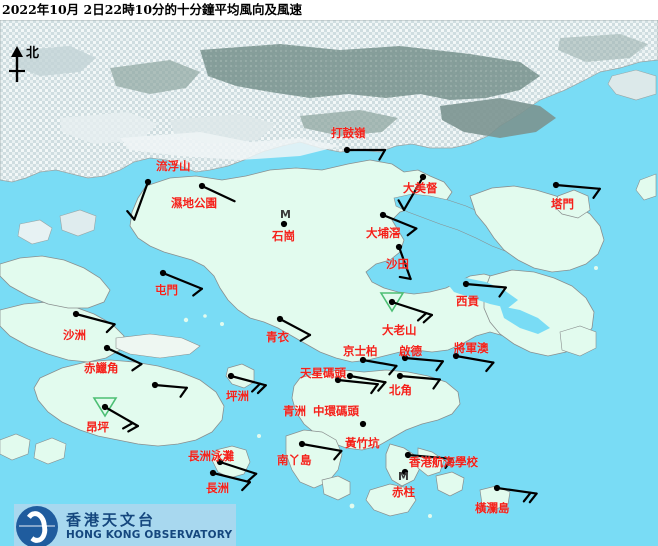  What do you see at coordinates (194, 203) in the screenshot?
I see `station-label: 濕地公園` at bounding box center [194, 203].